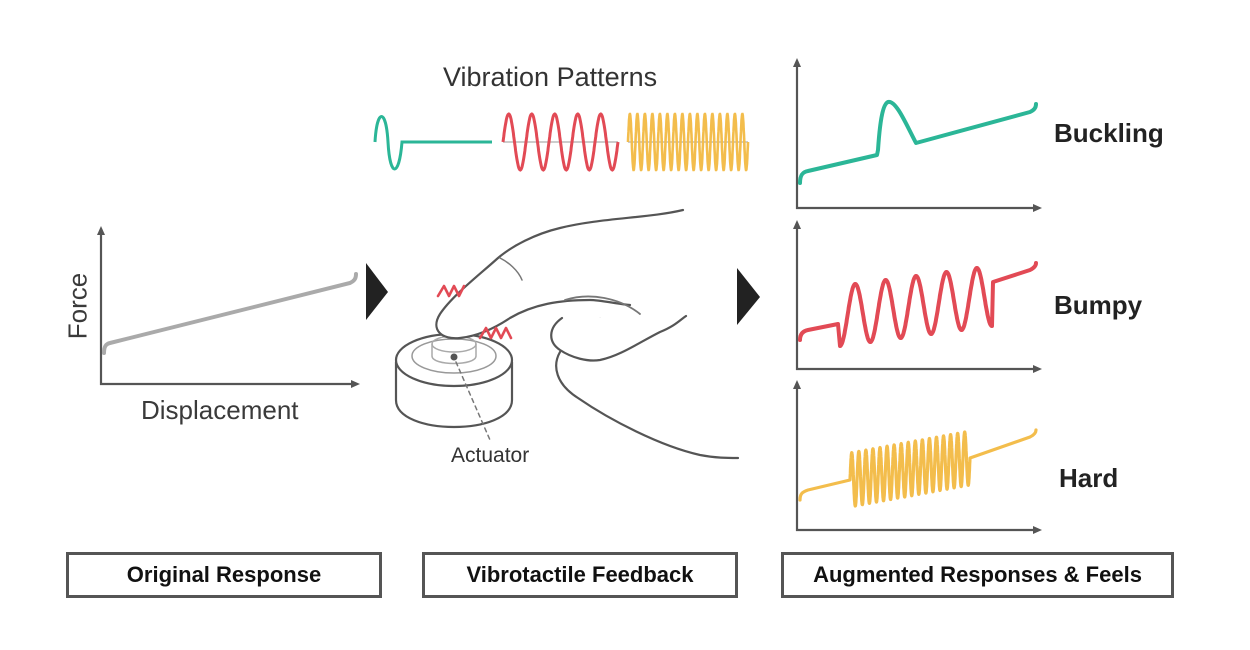  What do you see at coordinates (688, 142) in the screenshot?
I see `pattern-yellow` at bounding box center [688, 142].